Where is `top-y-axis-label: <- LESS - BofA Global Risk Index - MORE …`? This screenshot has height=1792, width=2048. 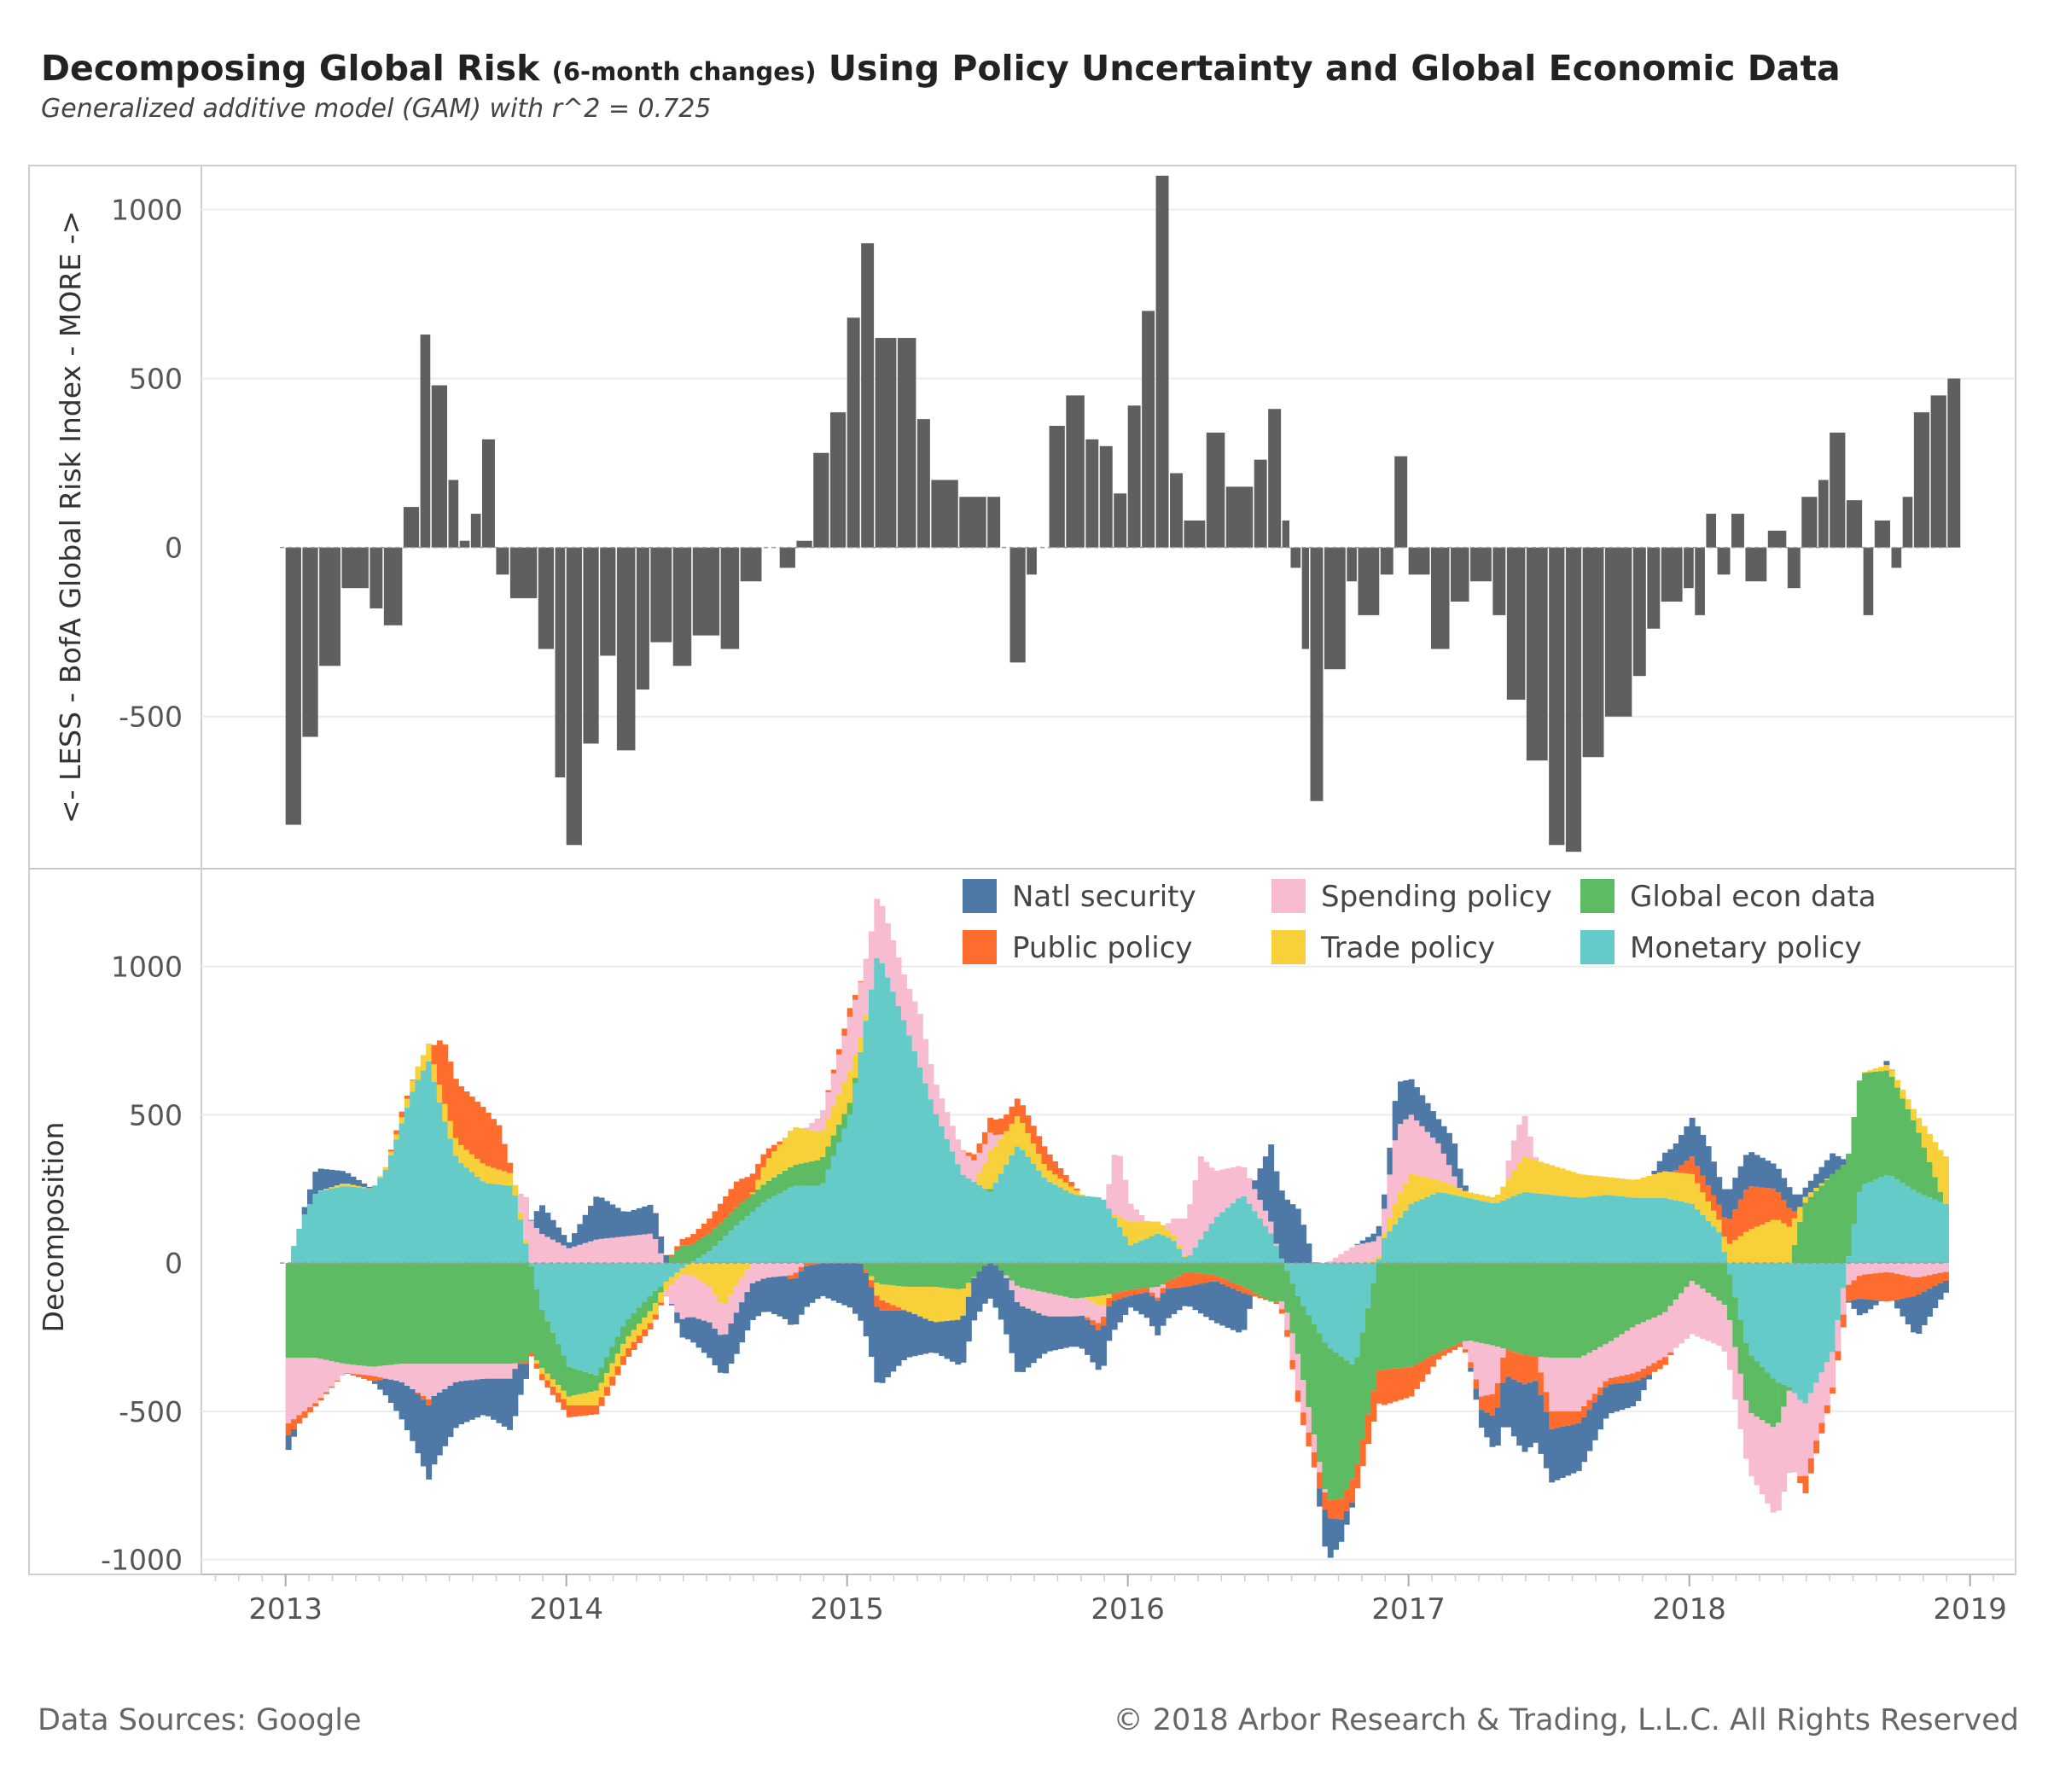 top-y-axis-label: <- LESS - BofA Global Risk Index - MORE … is located at coordinates (70, 517).